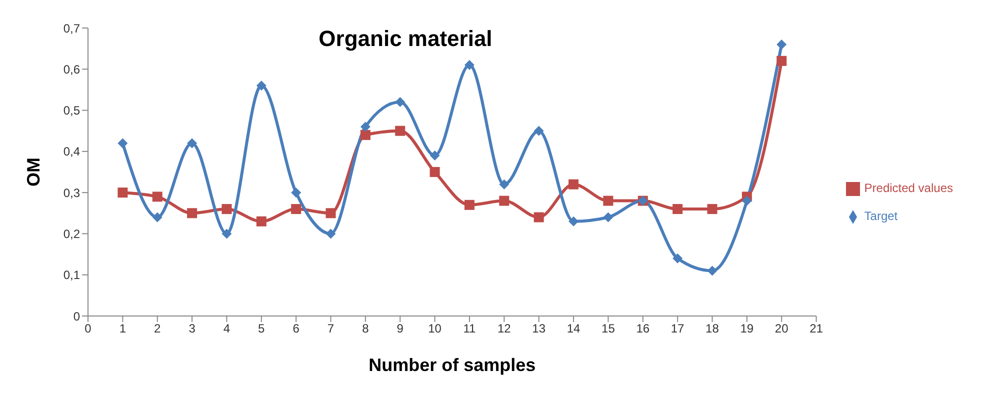  I want to click on legend-label: Predicted values, so click(908, 188).